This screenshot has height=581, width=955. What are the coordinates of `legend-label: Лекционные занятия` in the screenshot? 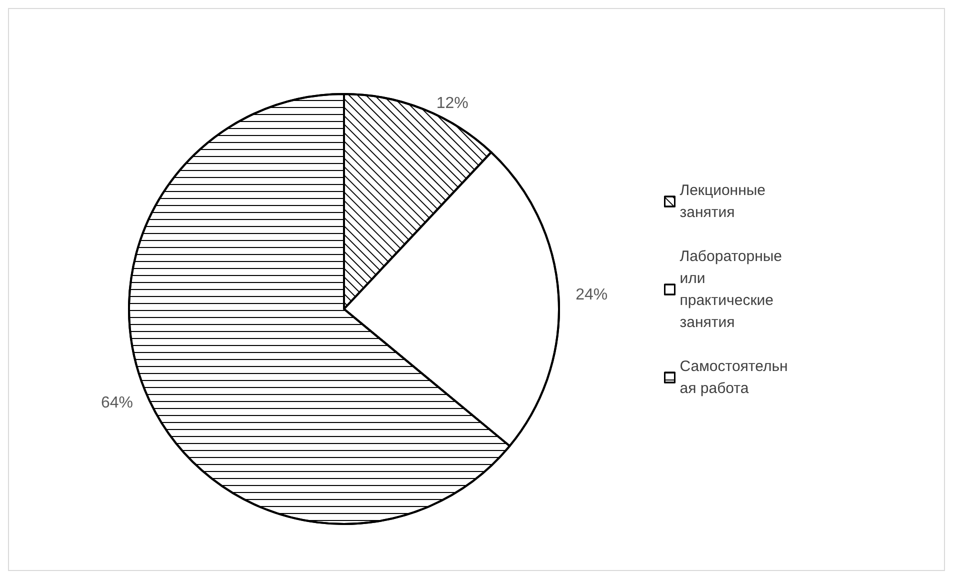 It's located at (725, 201).